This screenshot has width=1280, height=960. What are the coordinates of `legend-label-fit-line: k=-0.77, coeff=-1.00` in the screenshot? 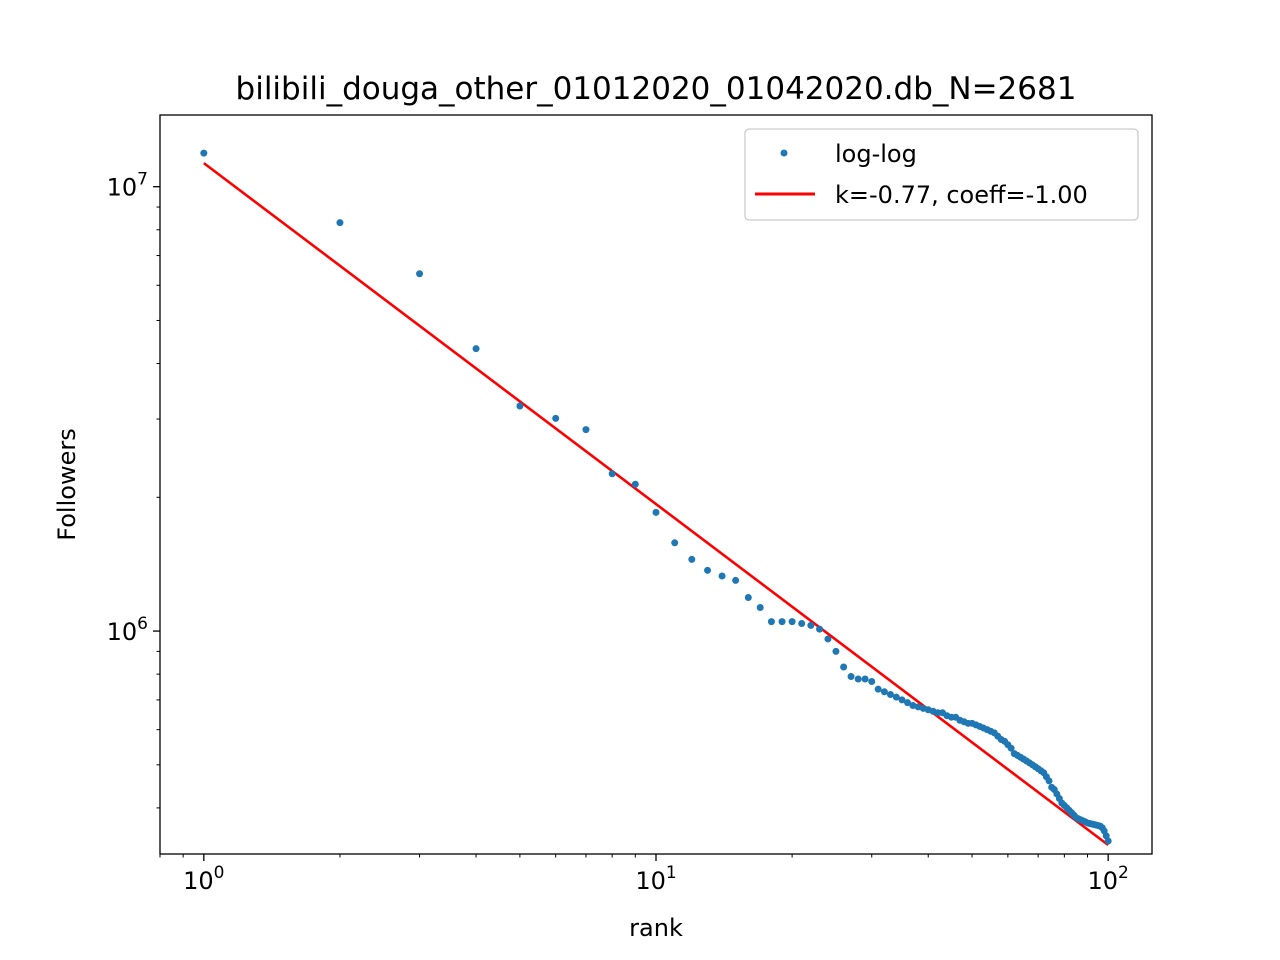 It's located at (961, 195).